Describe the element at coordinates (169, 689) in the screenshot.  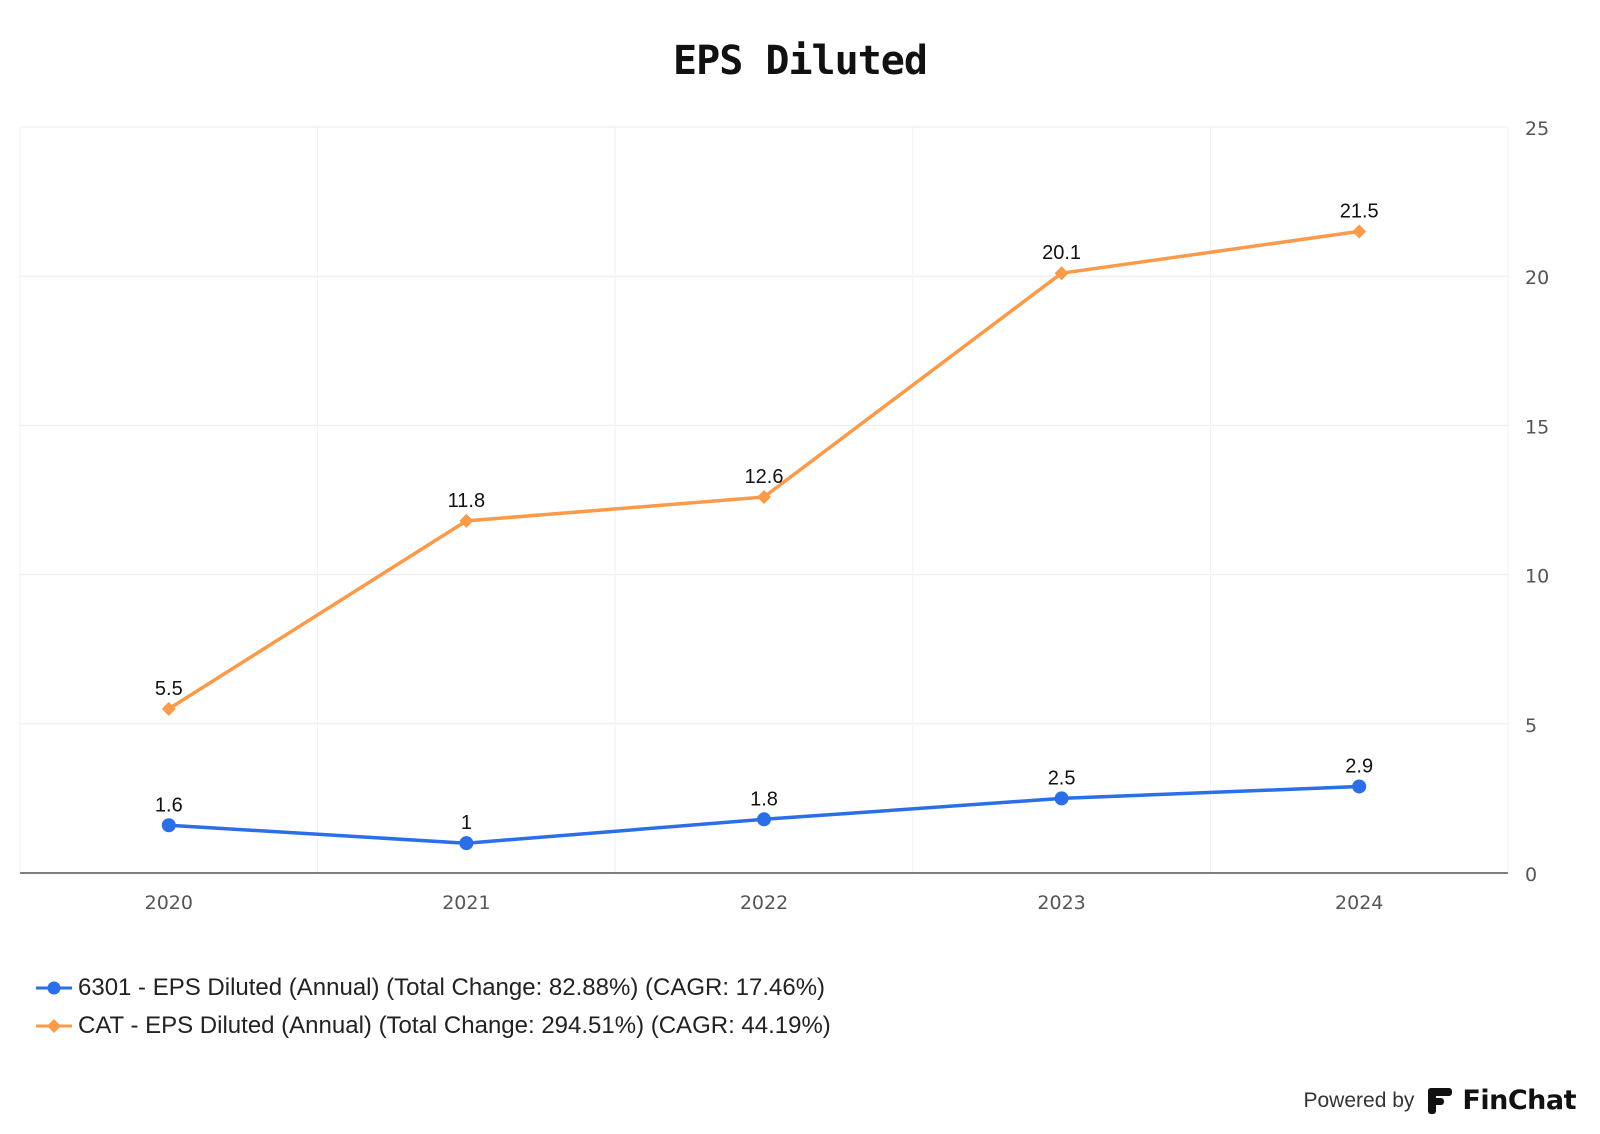
I see `data-label: 5.5` at that location.